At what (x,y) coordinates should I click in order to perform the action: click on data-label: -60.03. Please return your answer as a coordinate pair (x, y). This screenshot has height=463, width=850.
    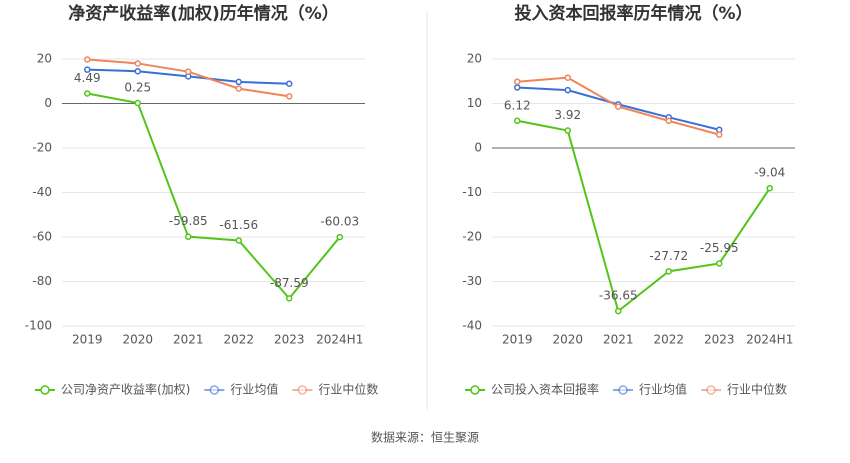
    Looking at the image, I should click on (339, 222).